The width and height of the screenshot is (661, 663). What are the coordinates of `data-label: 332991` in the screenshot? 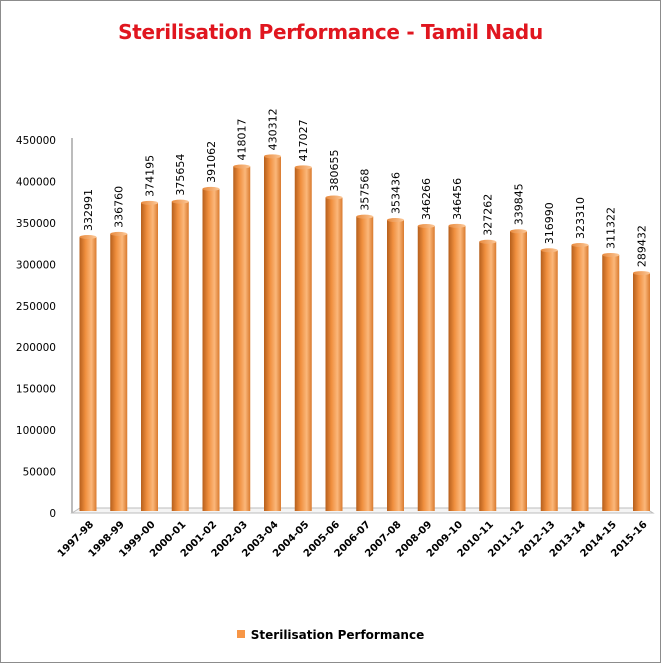 It's located at (88, 210).